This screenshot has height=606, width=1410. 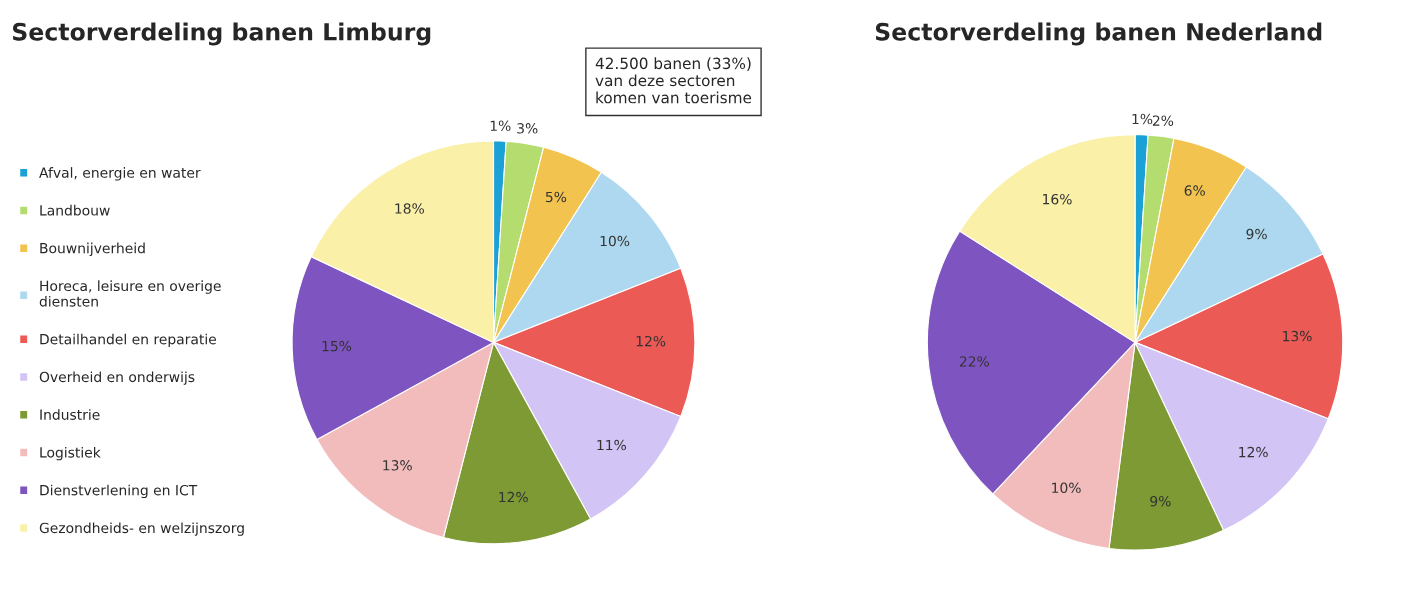 What do you see at coordinates (1098, 34) in the screenshot?
I see `chart-title: Sectorverdeling banen Nederland` at bounding box center [1098, 34].